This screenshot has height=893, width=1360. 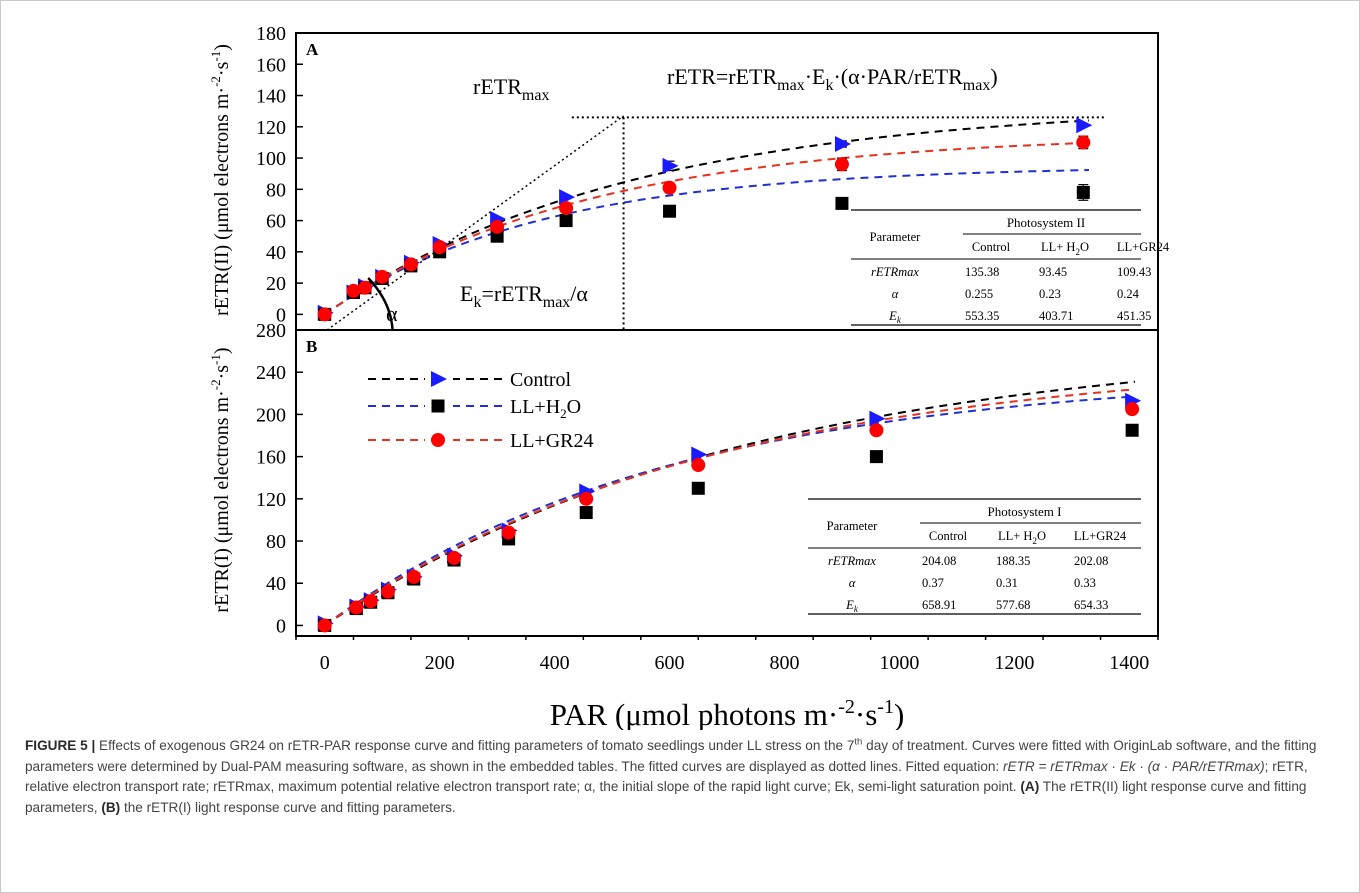 I want to click on fit-curve-a-control, so click(x=707, y=217).